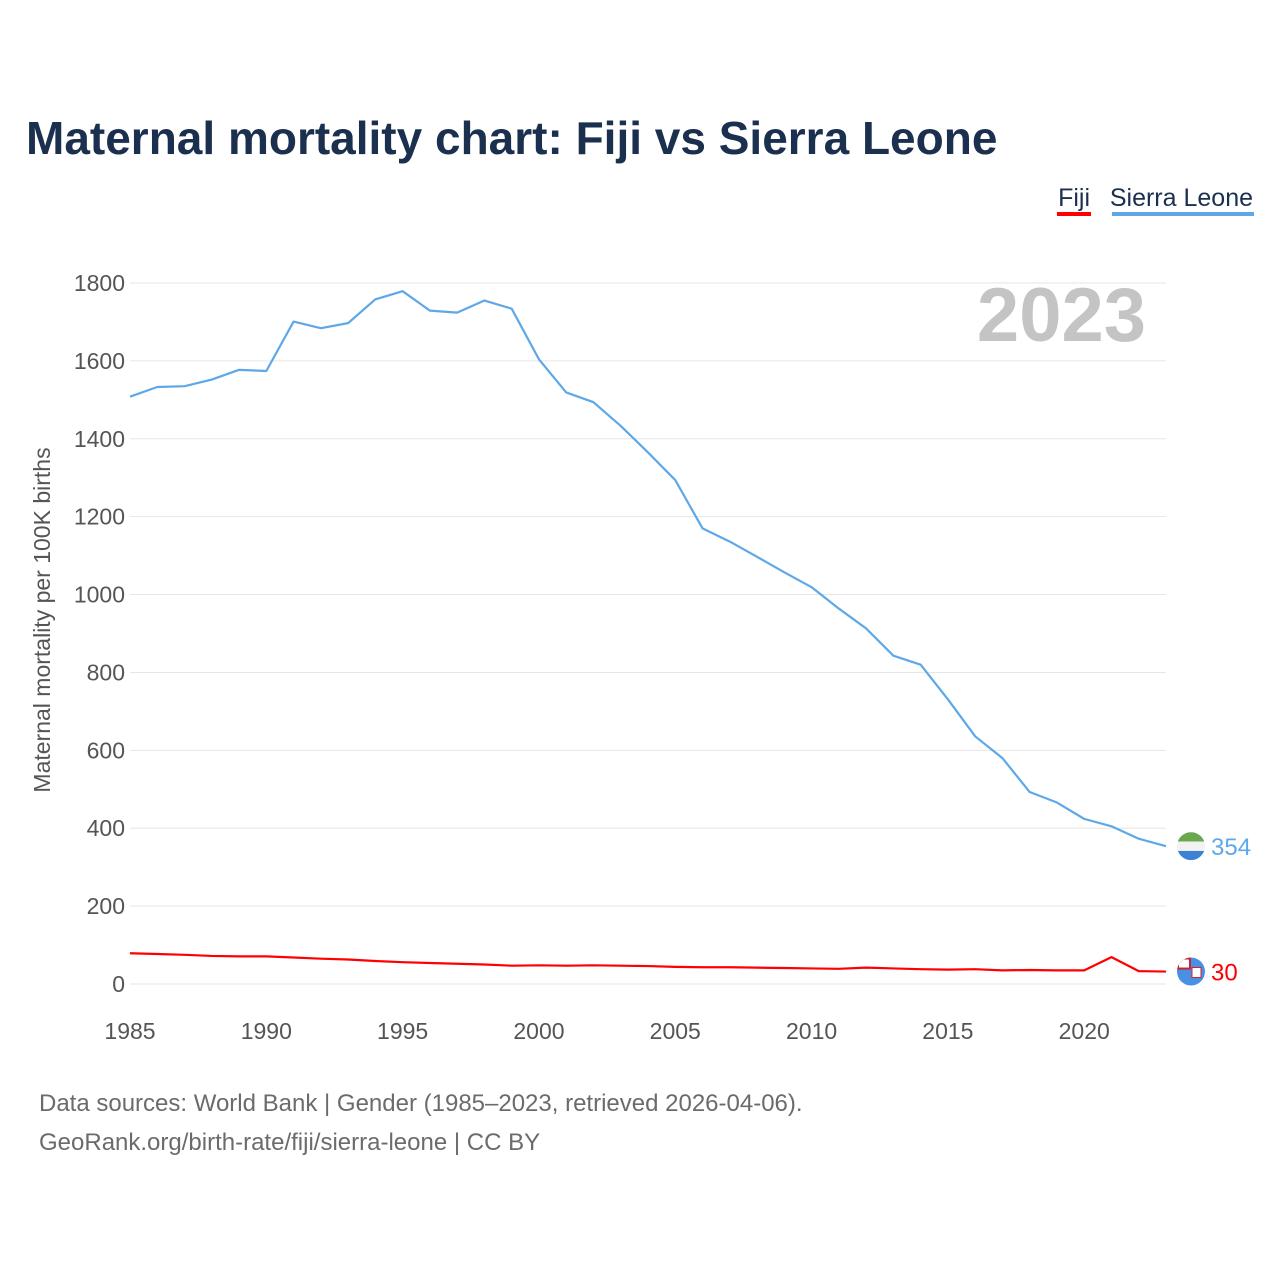 This screenshot has height=1280, width=1280. I want to click on legend-item-fiji: Fiji, so click(1074, 198).